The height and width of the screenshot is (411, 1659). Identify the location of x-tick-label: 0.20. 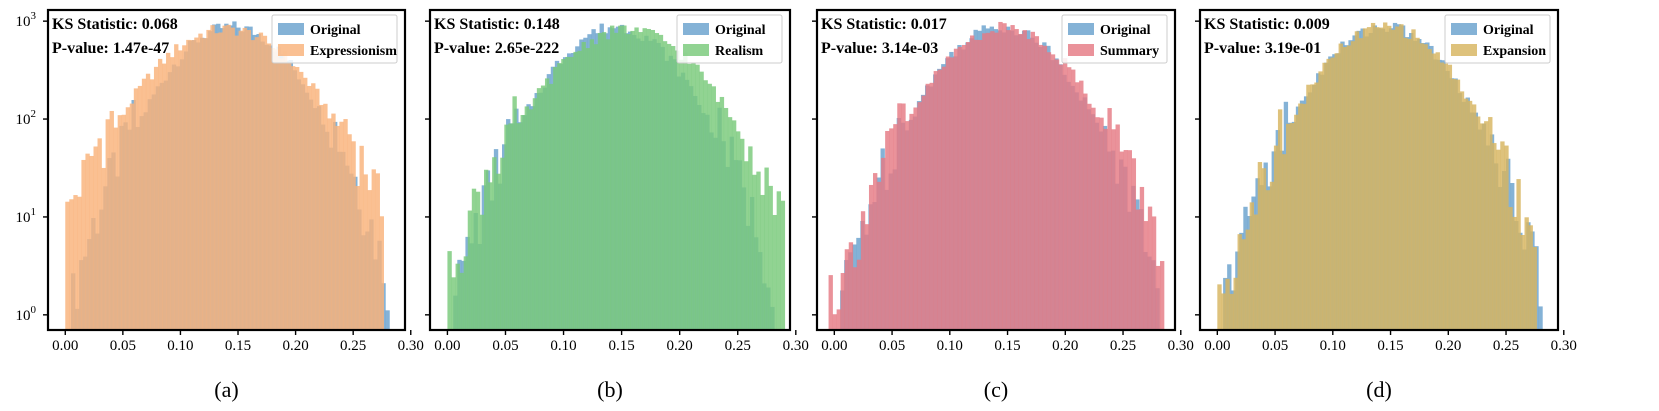
(1065, 346).